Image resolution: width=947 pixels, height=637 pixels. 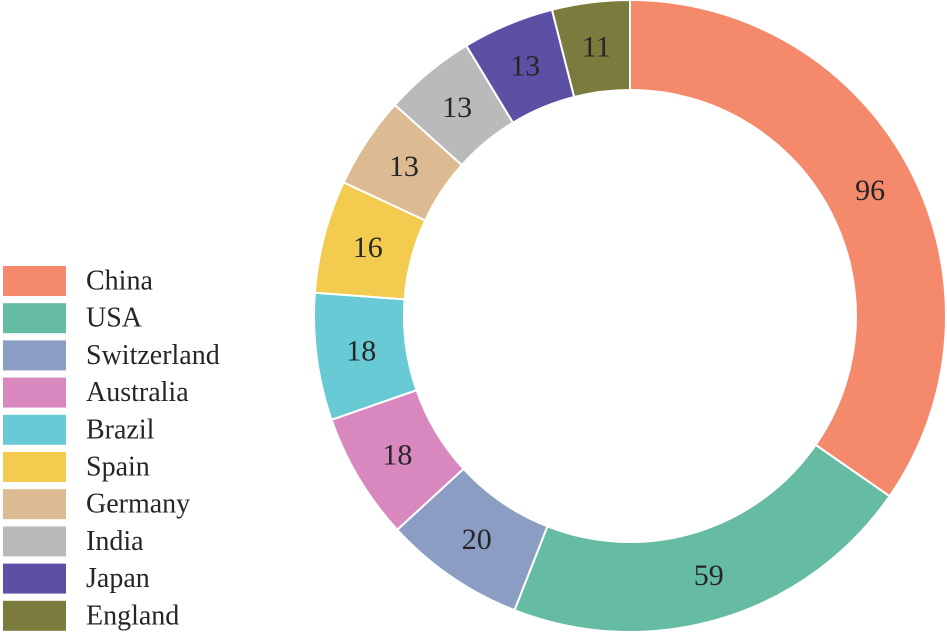 I want to click on data-label-brazil: 18, so click(x=361, y=351).